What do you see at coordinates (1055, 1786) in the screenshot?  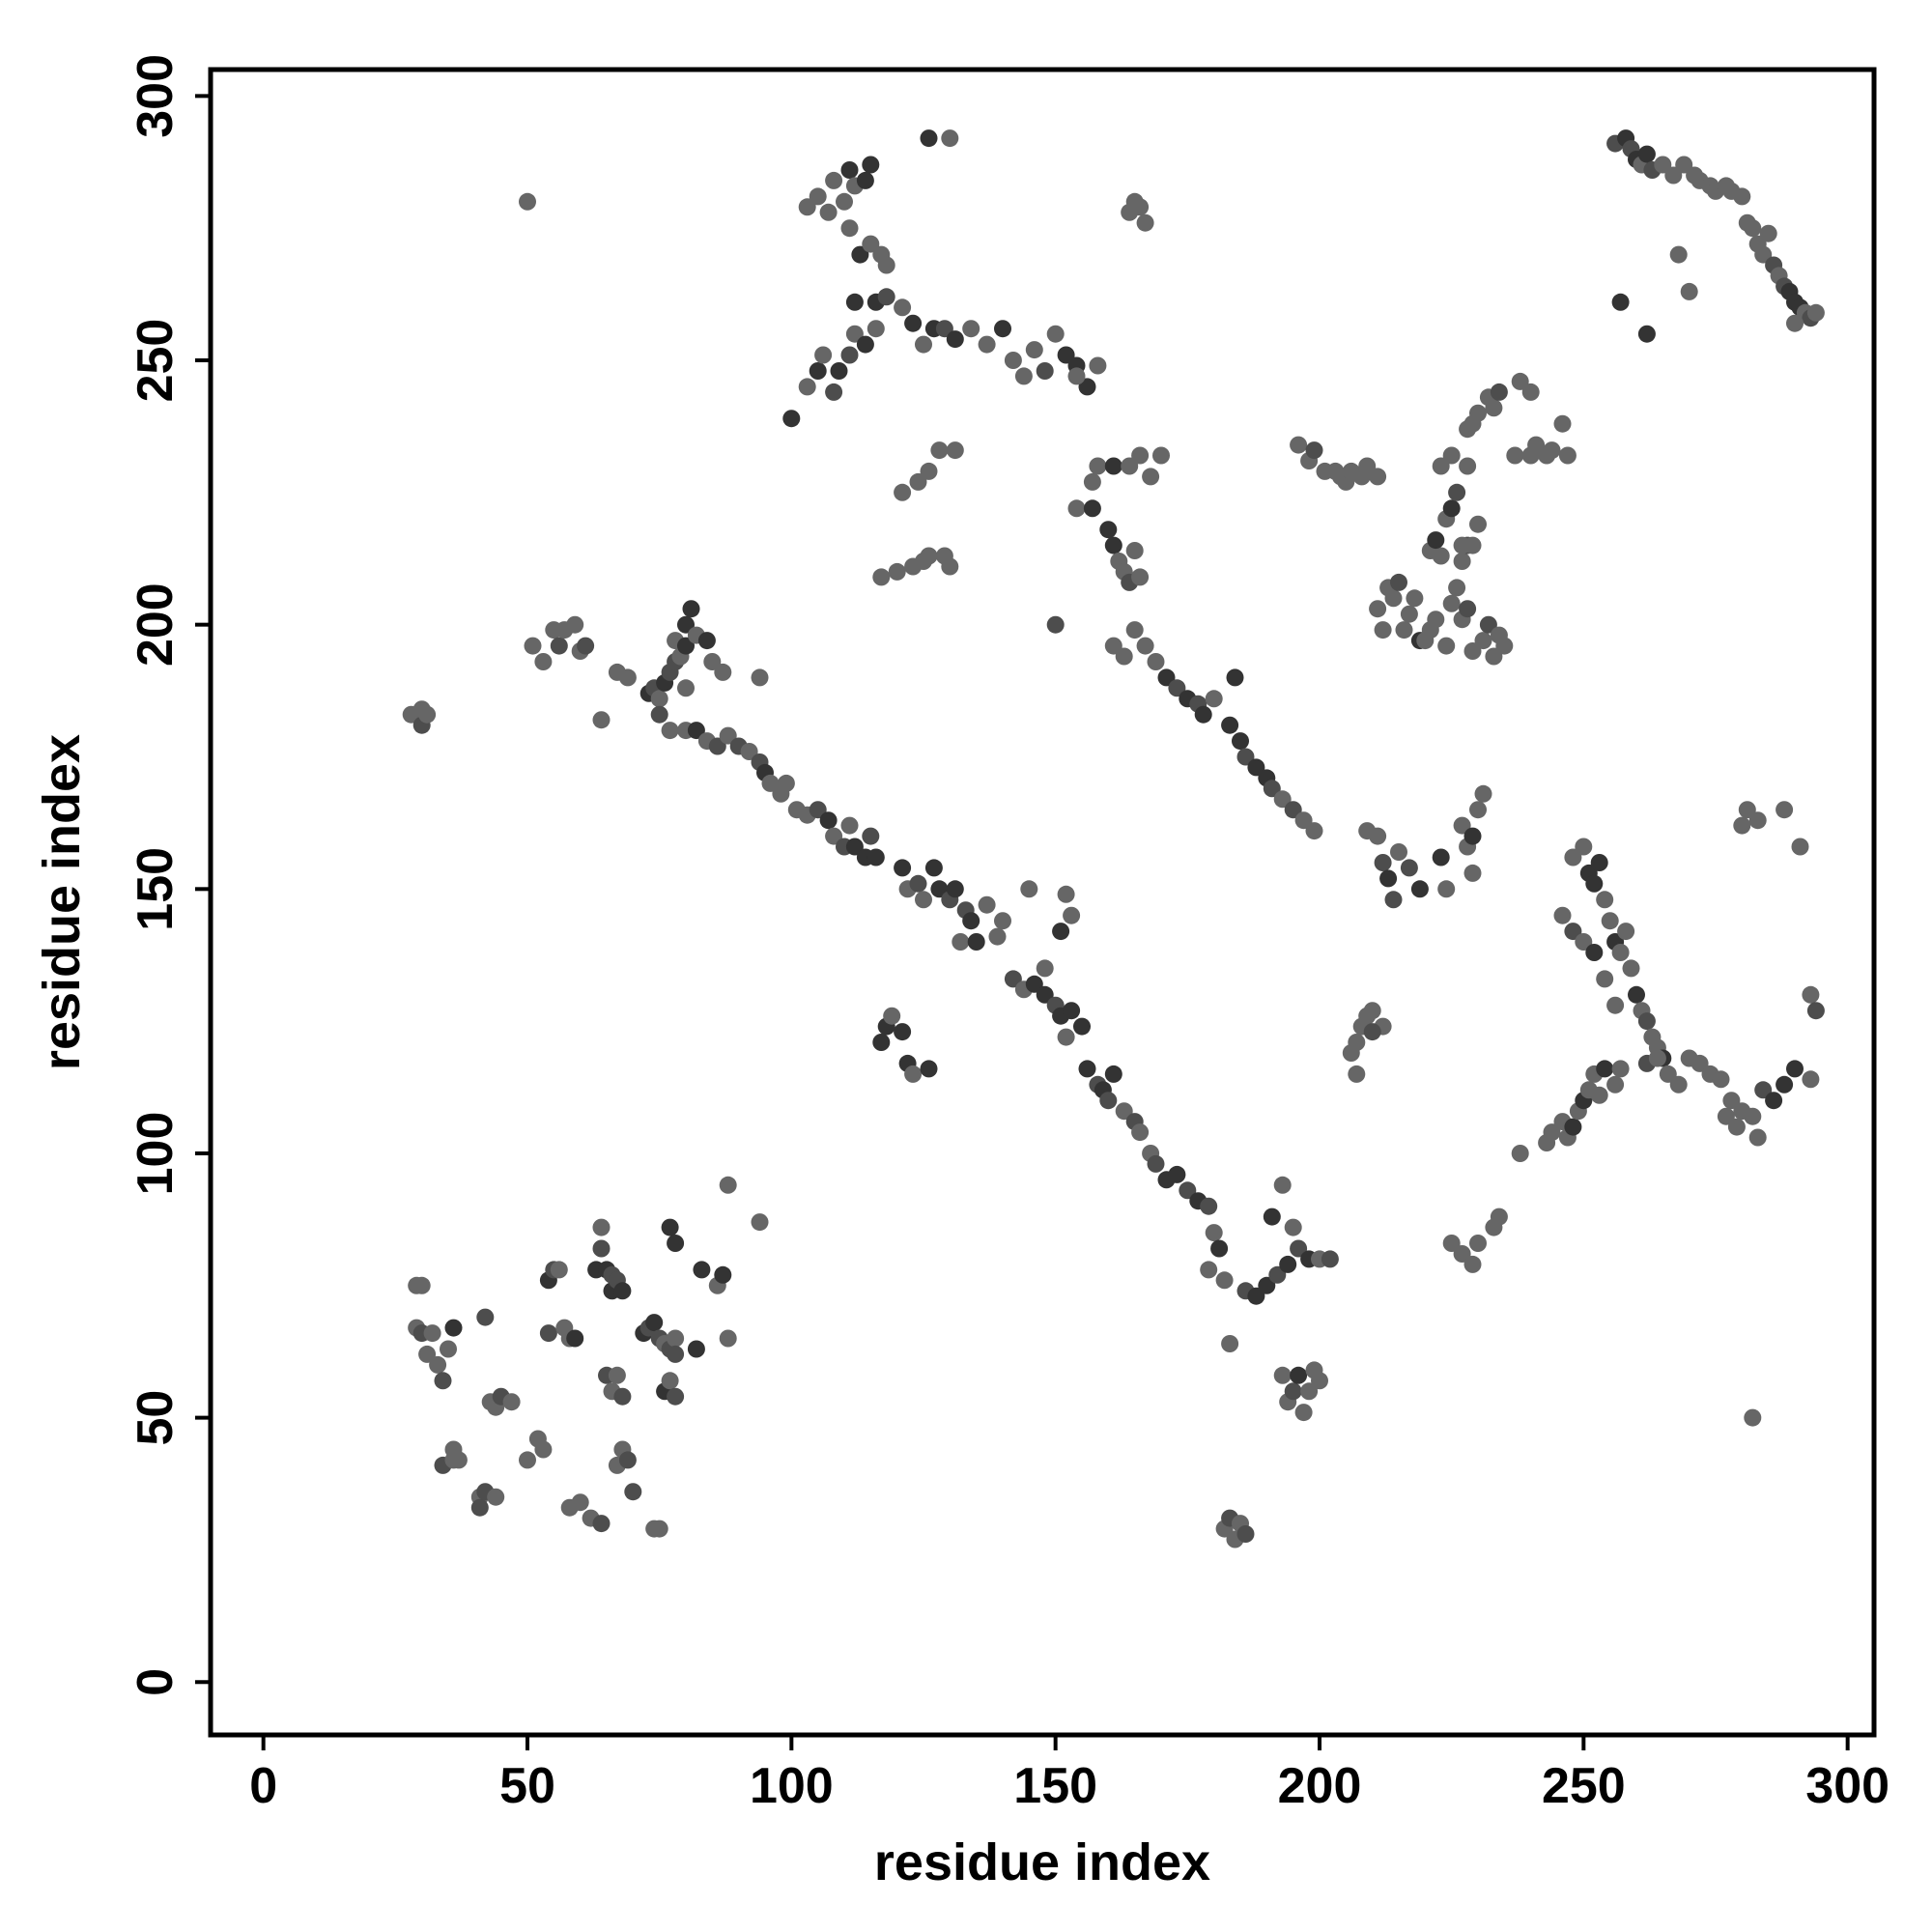 I see `x-tick-label: 150` at bounding box center [1055, 1786].